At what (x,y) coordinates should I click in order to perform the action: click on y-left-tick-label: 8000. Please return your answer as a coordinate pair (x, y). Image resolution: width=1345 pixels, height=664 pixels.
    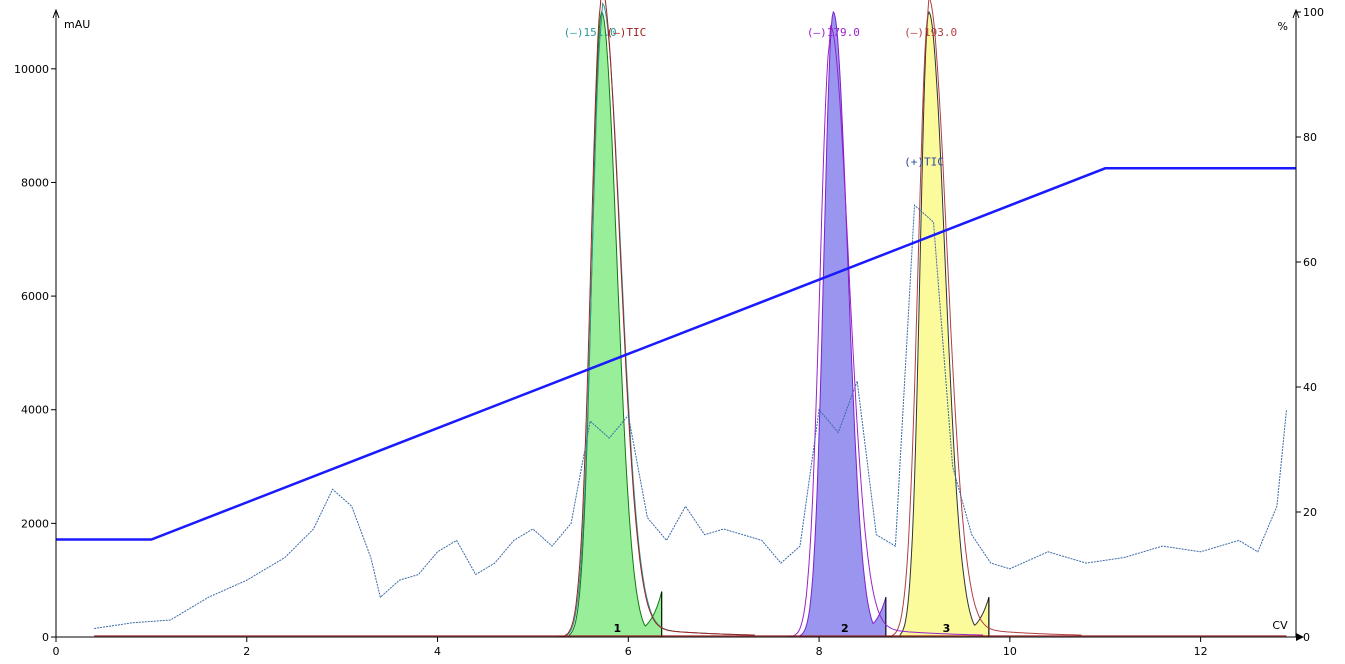
    Looking at the image, I should click on (35, 182).